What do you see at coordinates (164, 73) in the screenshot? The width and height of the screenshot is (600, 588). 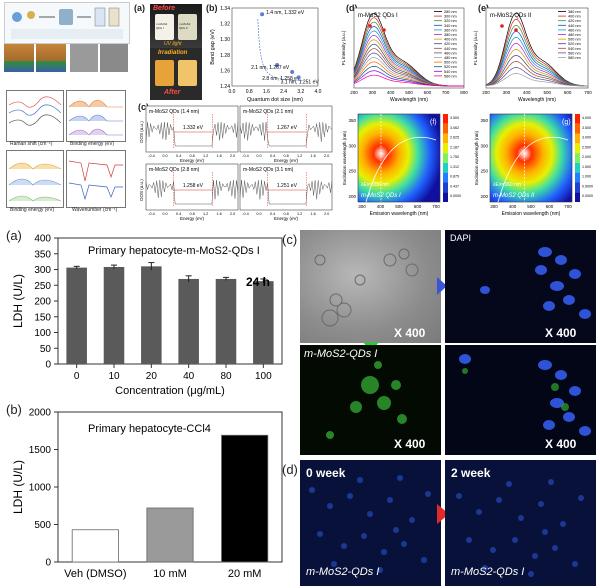 I see `vial-1-after` at bounding box center [164, 73].